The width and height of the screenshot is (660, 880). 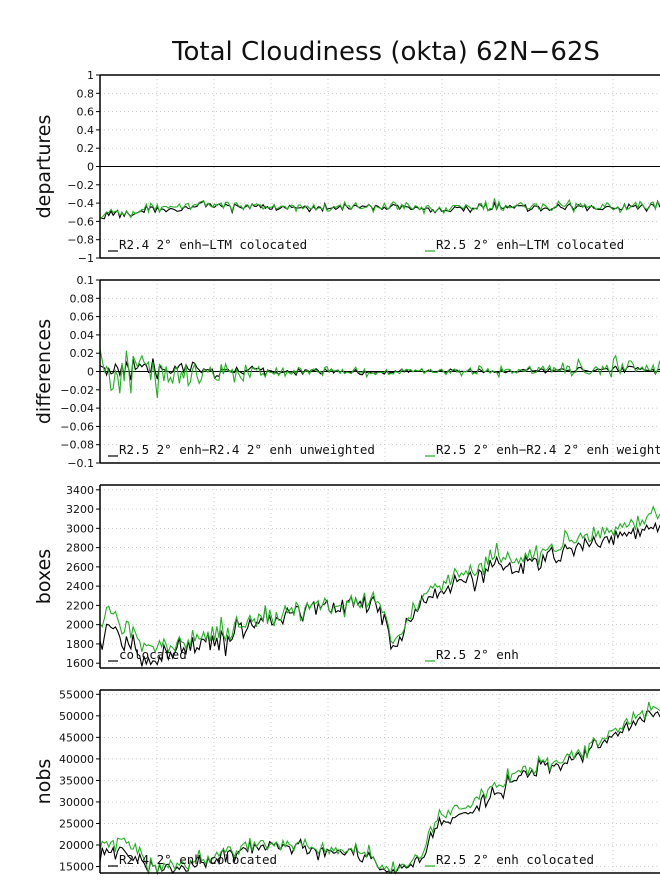 What do you see at coordinates (80, 221) in the screenshot?
I see `y-tick-label: −0.6` at bounding box center [80, 221].